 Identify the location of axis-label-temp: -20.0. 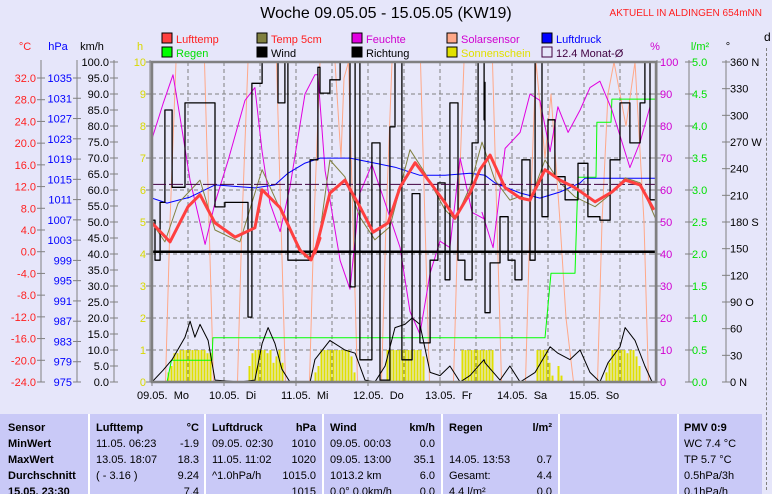
(23, 361).